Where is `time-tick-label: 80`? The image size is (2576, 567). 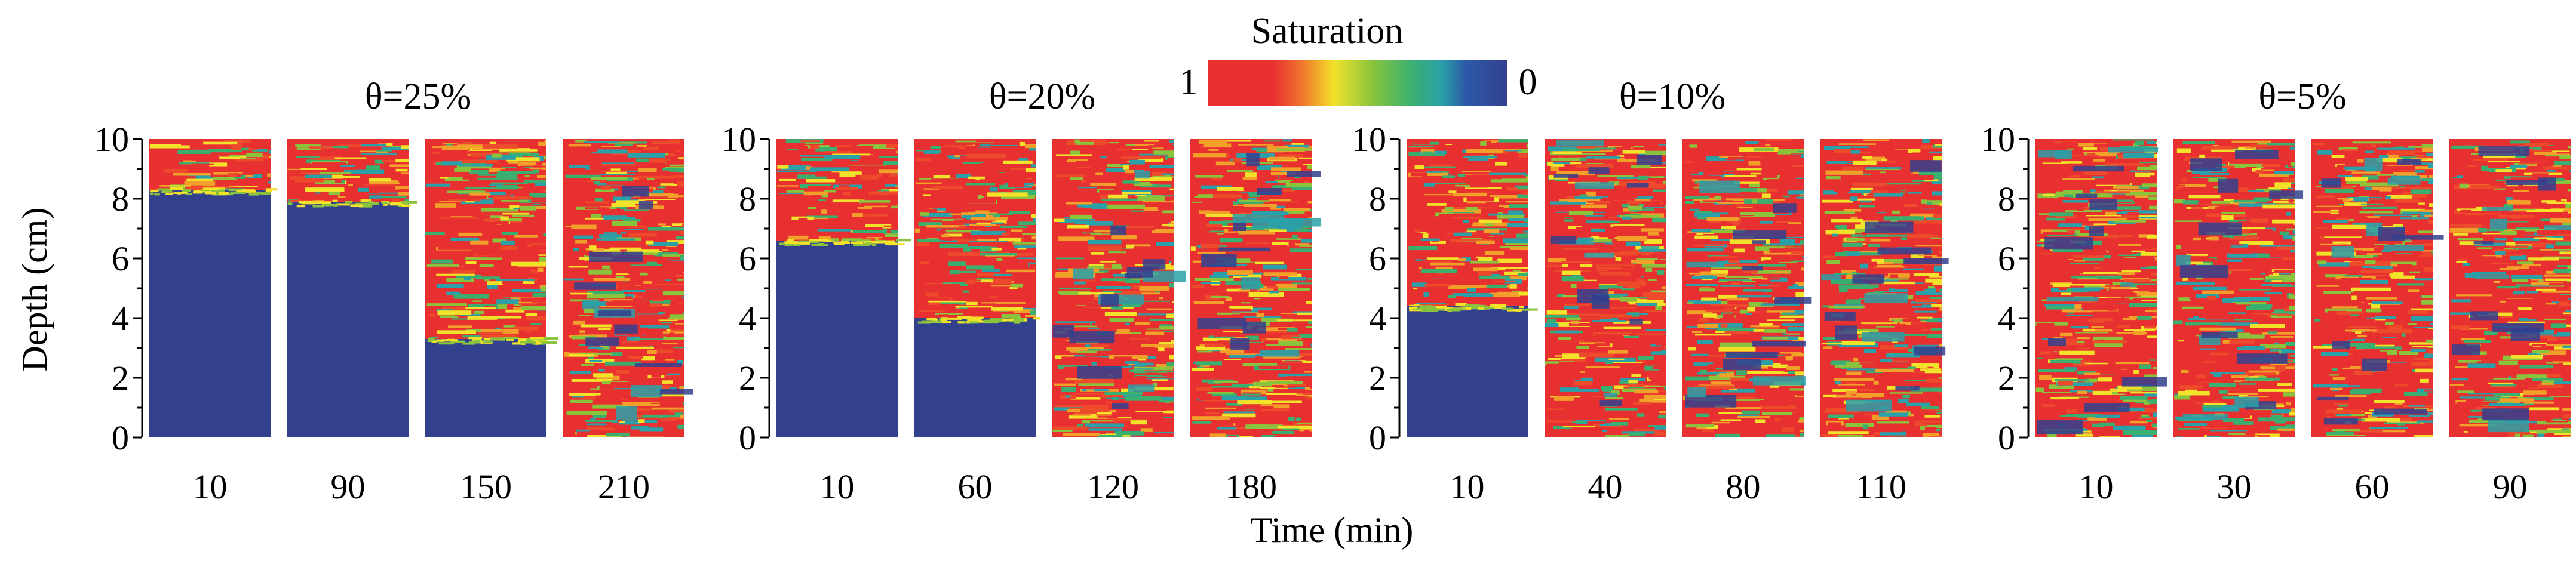 time-tick-label: 80 is located at coordinates (1743, 486).